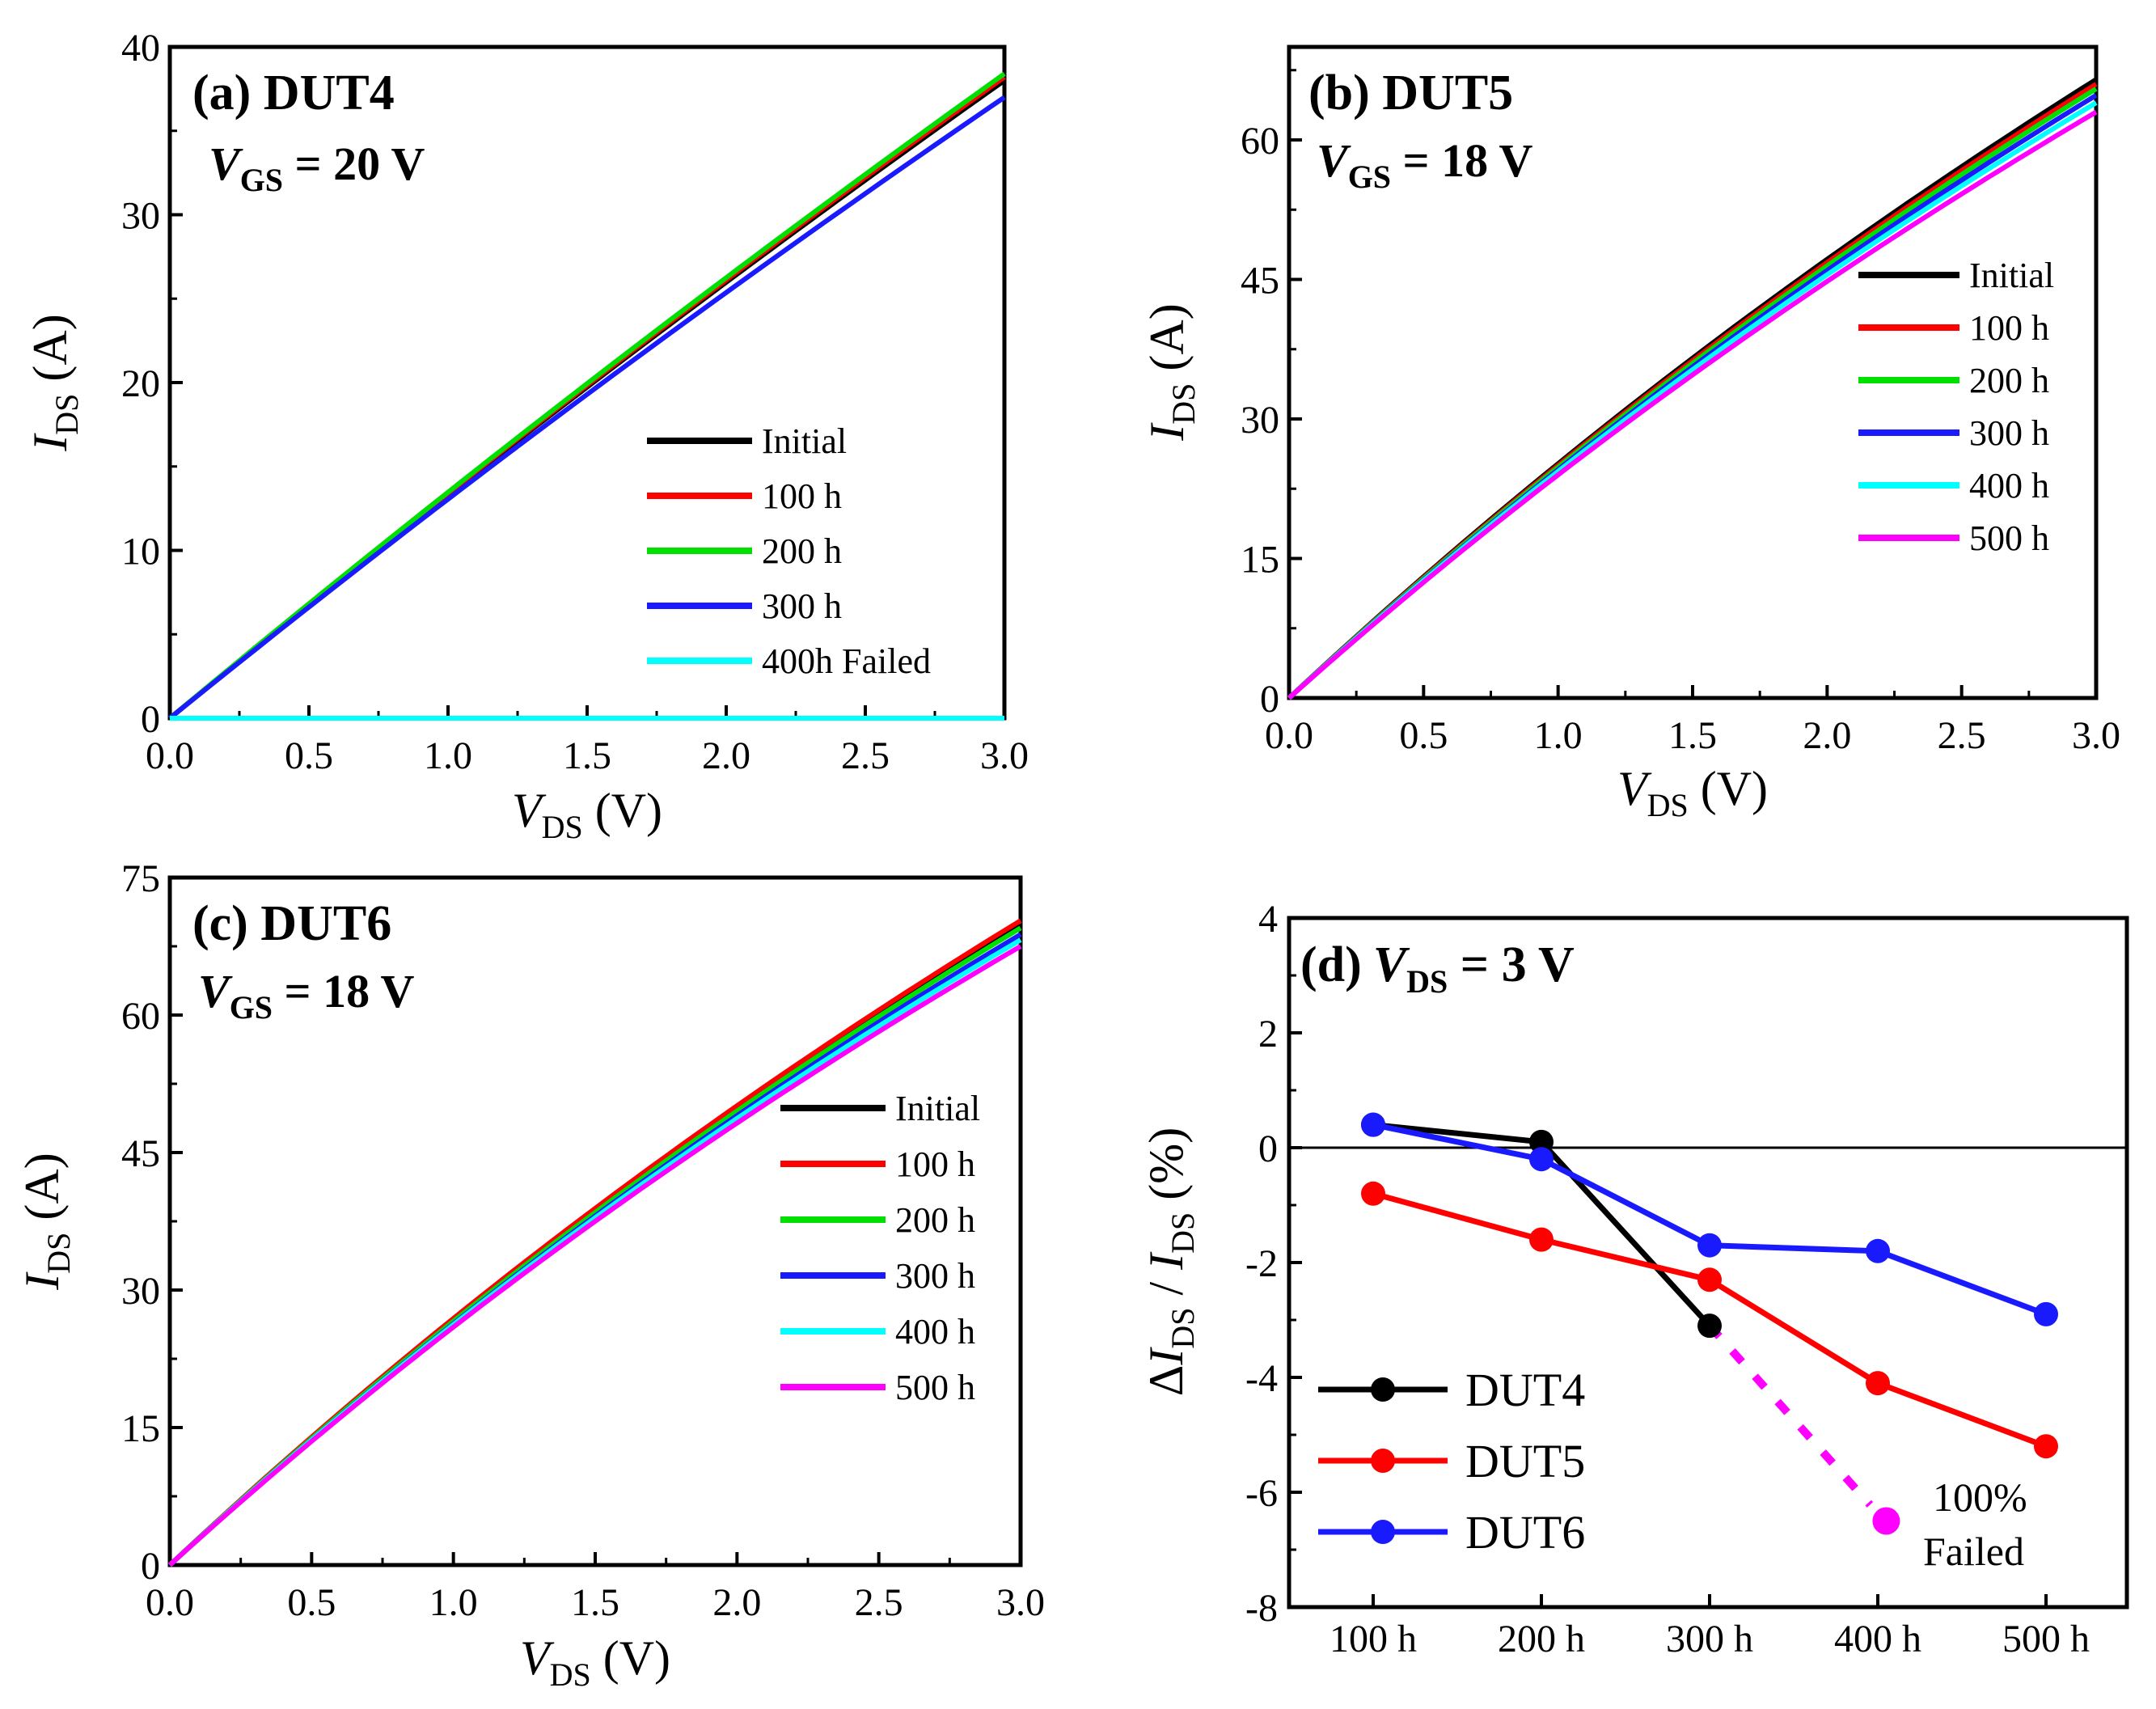 The height and width of the screenshot is (1709, 2156). I want to click on panel-d-failure-label-line2: Failed, so click(1974, 1551).